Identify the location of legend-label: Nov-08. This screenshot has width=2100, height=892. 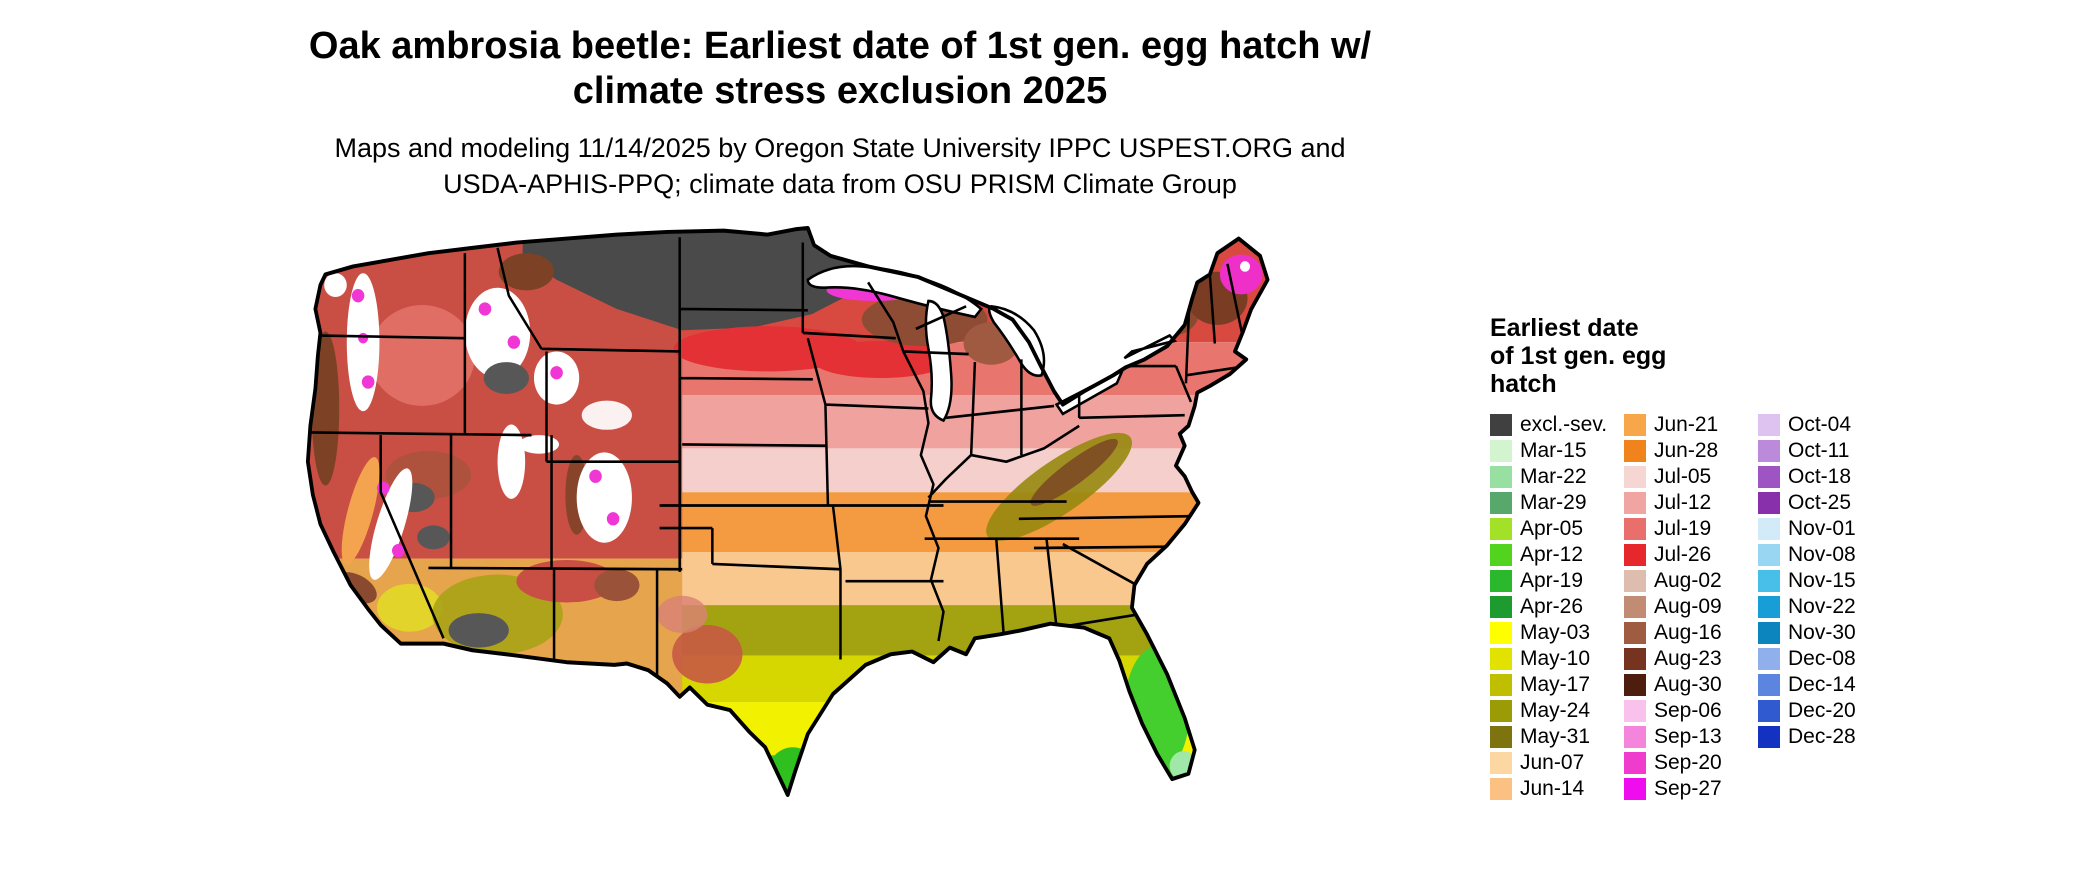
(1822, 554).